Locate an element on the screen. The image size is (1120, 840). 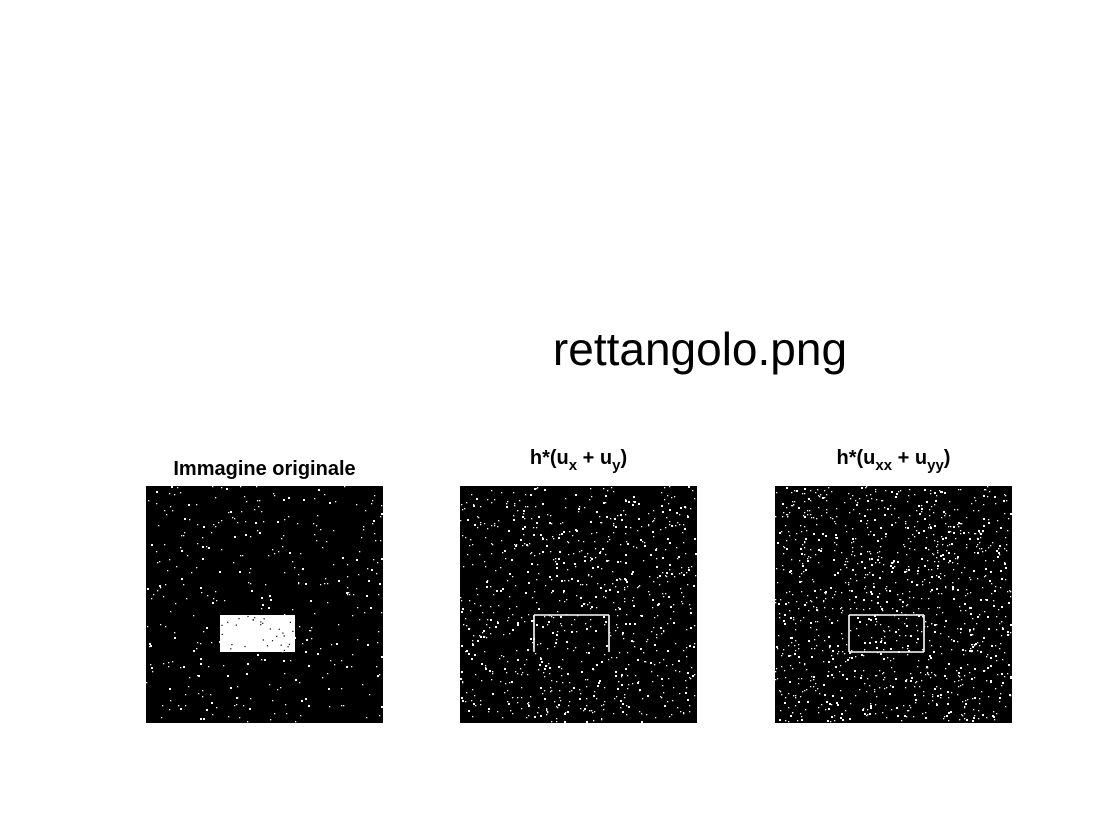
figure-title: rettangolo.png is located at coordinates (700, 349).